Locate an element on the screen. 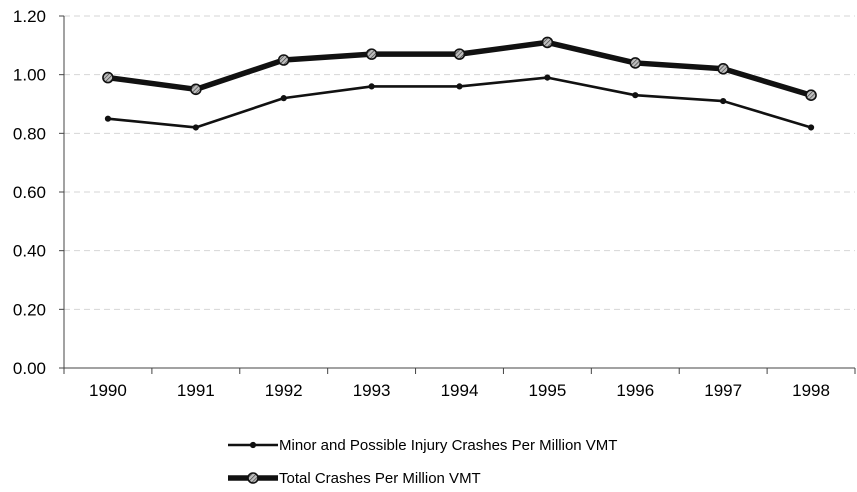 The height and width of the screenshot is (492, 857). x-tick-label-1990: 1990 is located at coordinates (108, 390).